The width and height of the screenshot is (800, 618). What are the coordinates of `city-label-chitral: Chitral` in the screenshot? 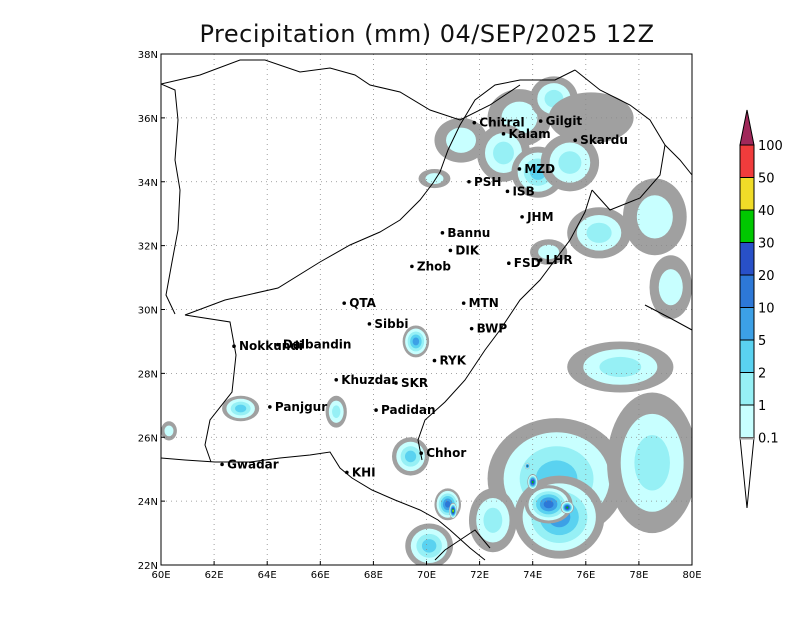 It's located at (501, 123).